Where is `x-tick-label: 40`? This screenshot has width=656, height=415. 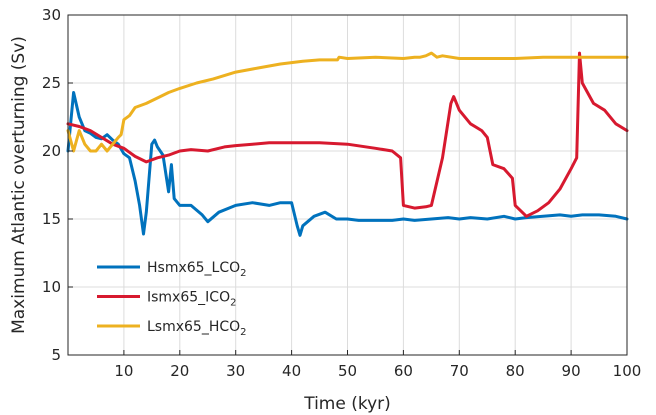 x-tick-label: 40 is located at coordinates (291, 371).